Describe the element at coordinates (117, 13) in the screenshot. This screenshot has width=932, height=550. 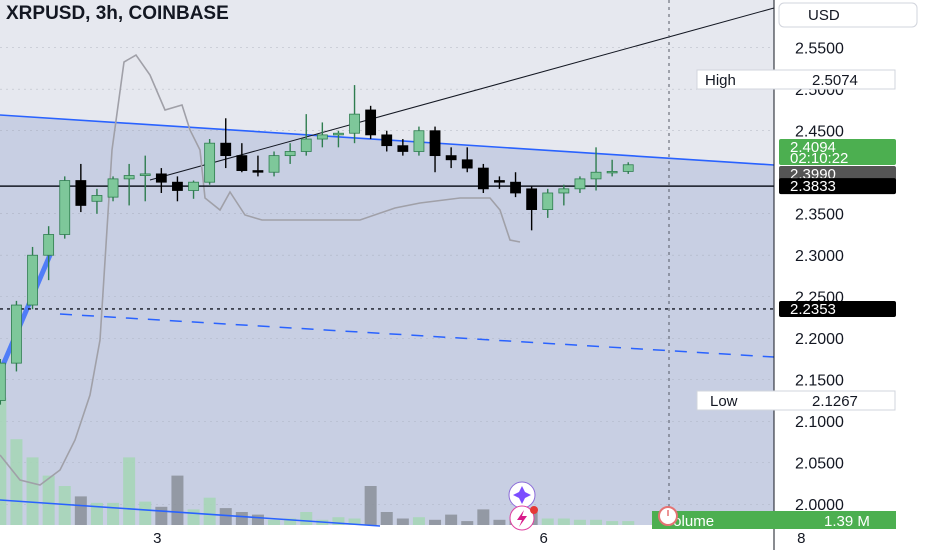
I see `chart-title: XRPUSD, 3h, COINBASE` at that location.